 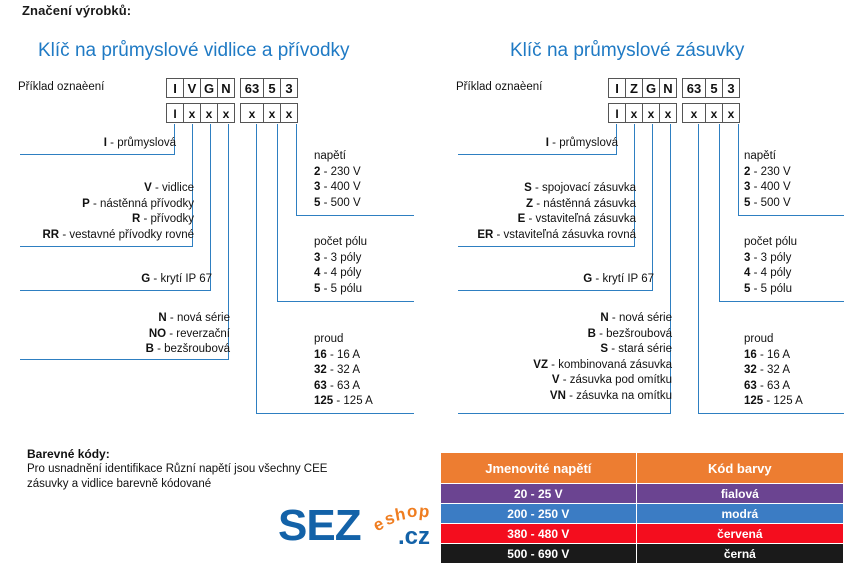 I want to click on table-row: 20 - 25 V fialová, so click(x=642, y=493).